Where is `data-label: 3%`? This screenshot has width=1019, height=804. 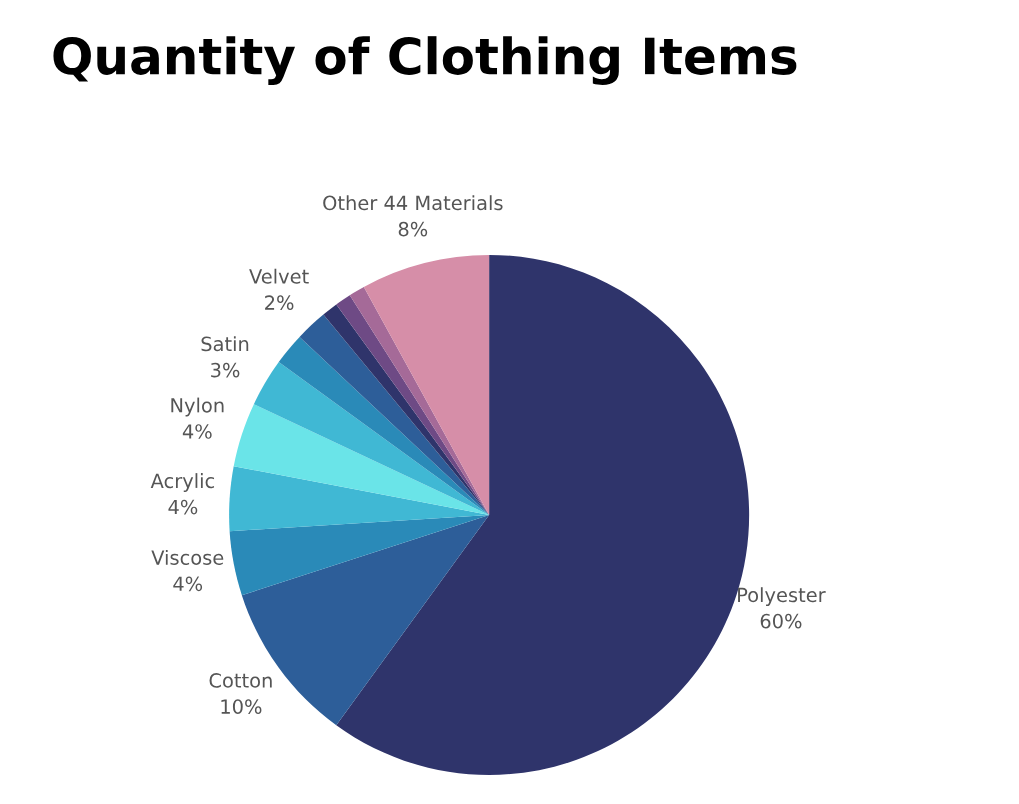 data-label: 3% is located at coordinates (225, 370).